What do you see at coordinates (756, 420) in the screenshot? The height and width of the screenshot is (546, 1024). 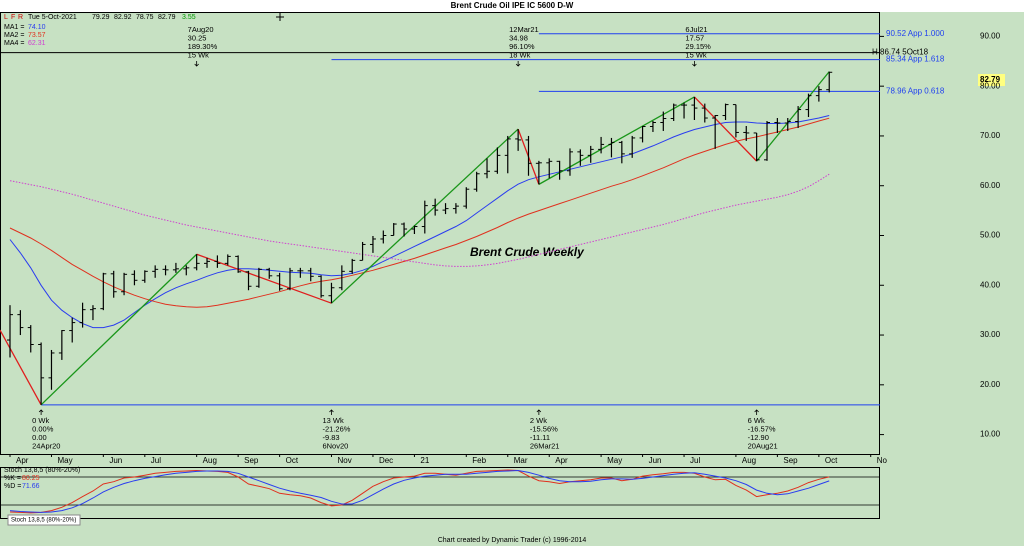 I see `pivot-annotation: 6 Wk` at bounding box center [756, 420].